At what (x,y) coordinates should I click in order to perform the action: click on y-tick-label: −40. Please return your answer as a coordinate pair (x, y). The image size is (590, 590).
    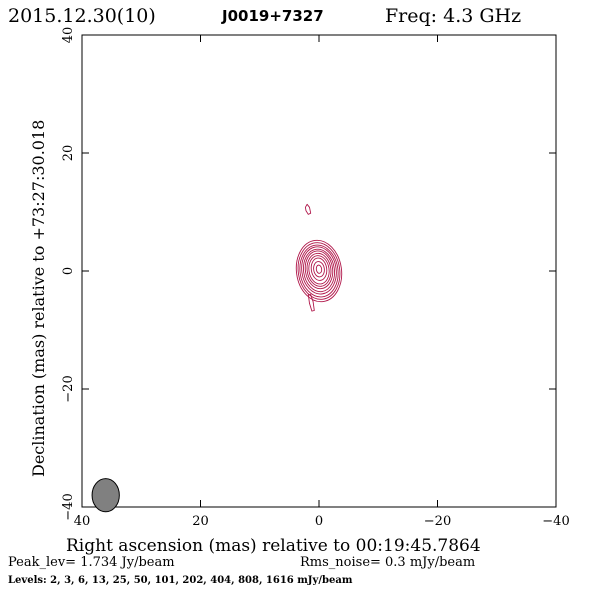
    Looking at the image, I should click on (68, 506).